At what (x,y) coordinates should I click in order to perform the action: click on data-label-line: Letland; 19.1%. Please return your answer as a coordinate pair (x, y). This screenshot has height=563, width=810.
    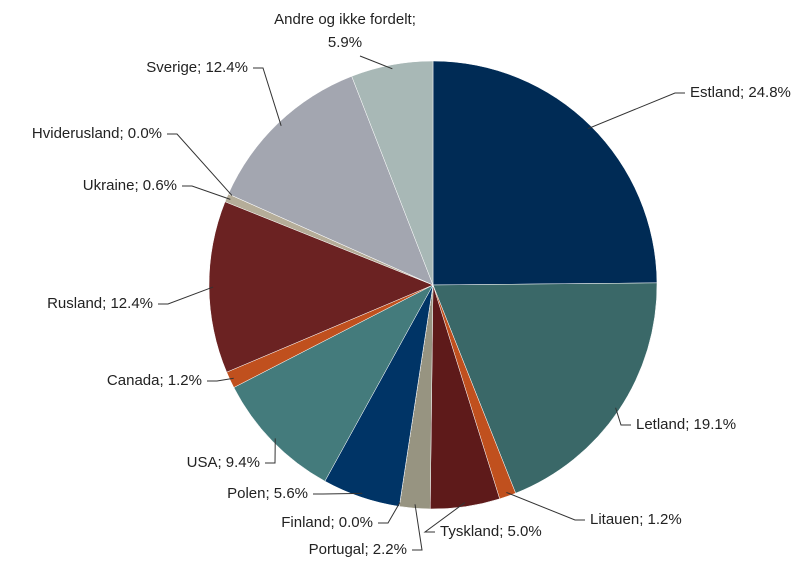
    Looking at the image, I should click on (686, 424).